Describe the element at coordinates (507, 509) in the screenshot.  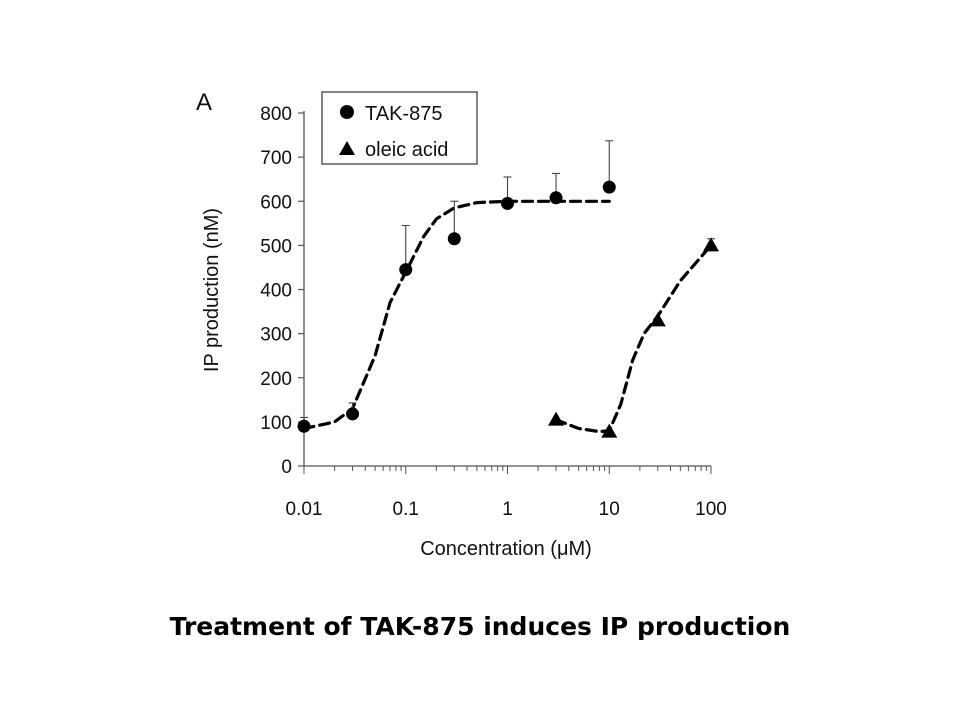
I see `x-tick-label: 1` at that location.